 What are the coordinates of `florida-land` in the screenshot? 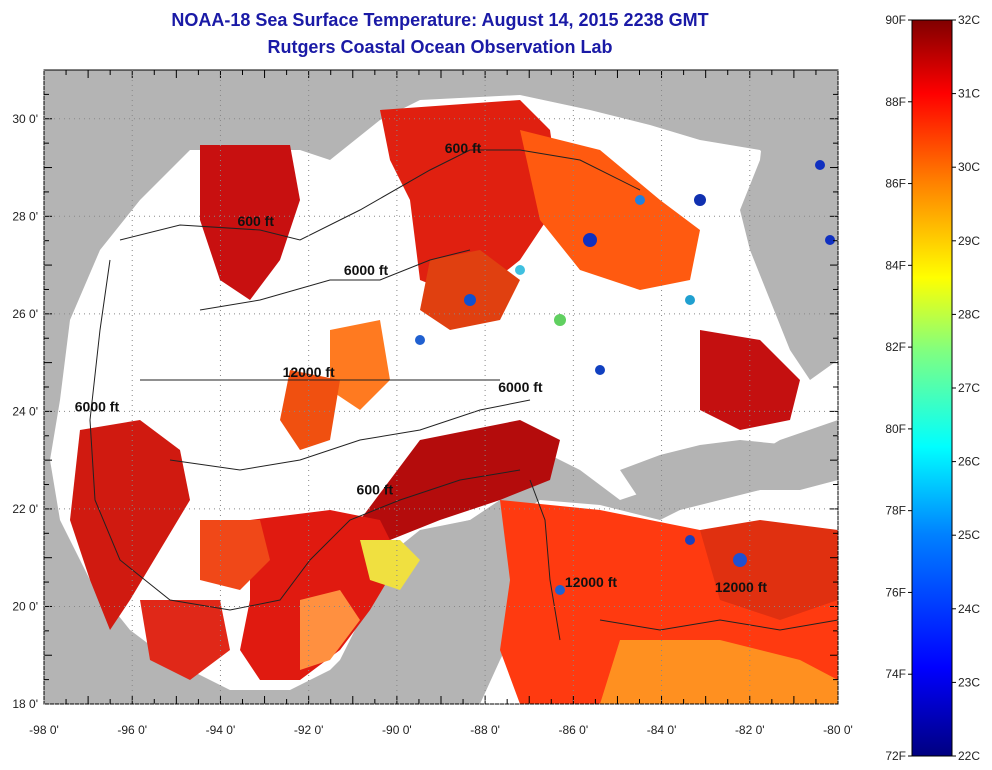 It's located at (789, 225).